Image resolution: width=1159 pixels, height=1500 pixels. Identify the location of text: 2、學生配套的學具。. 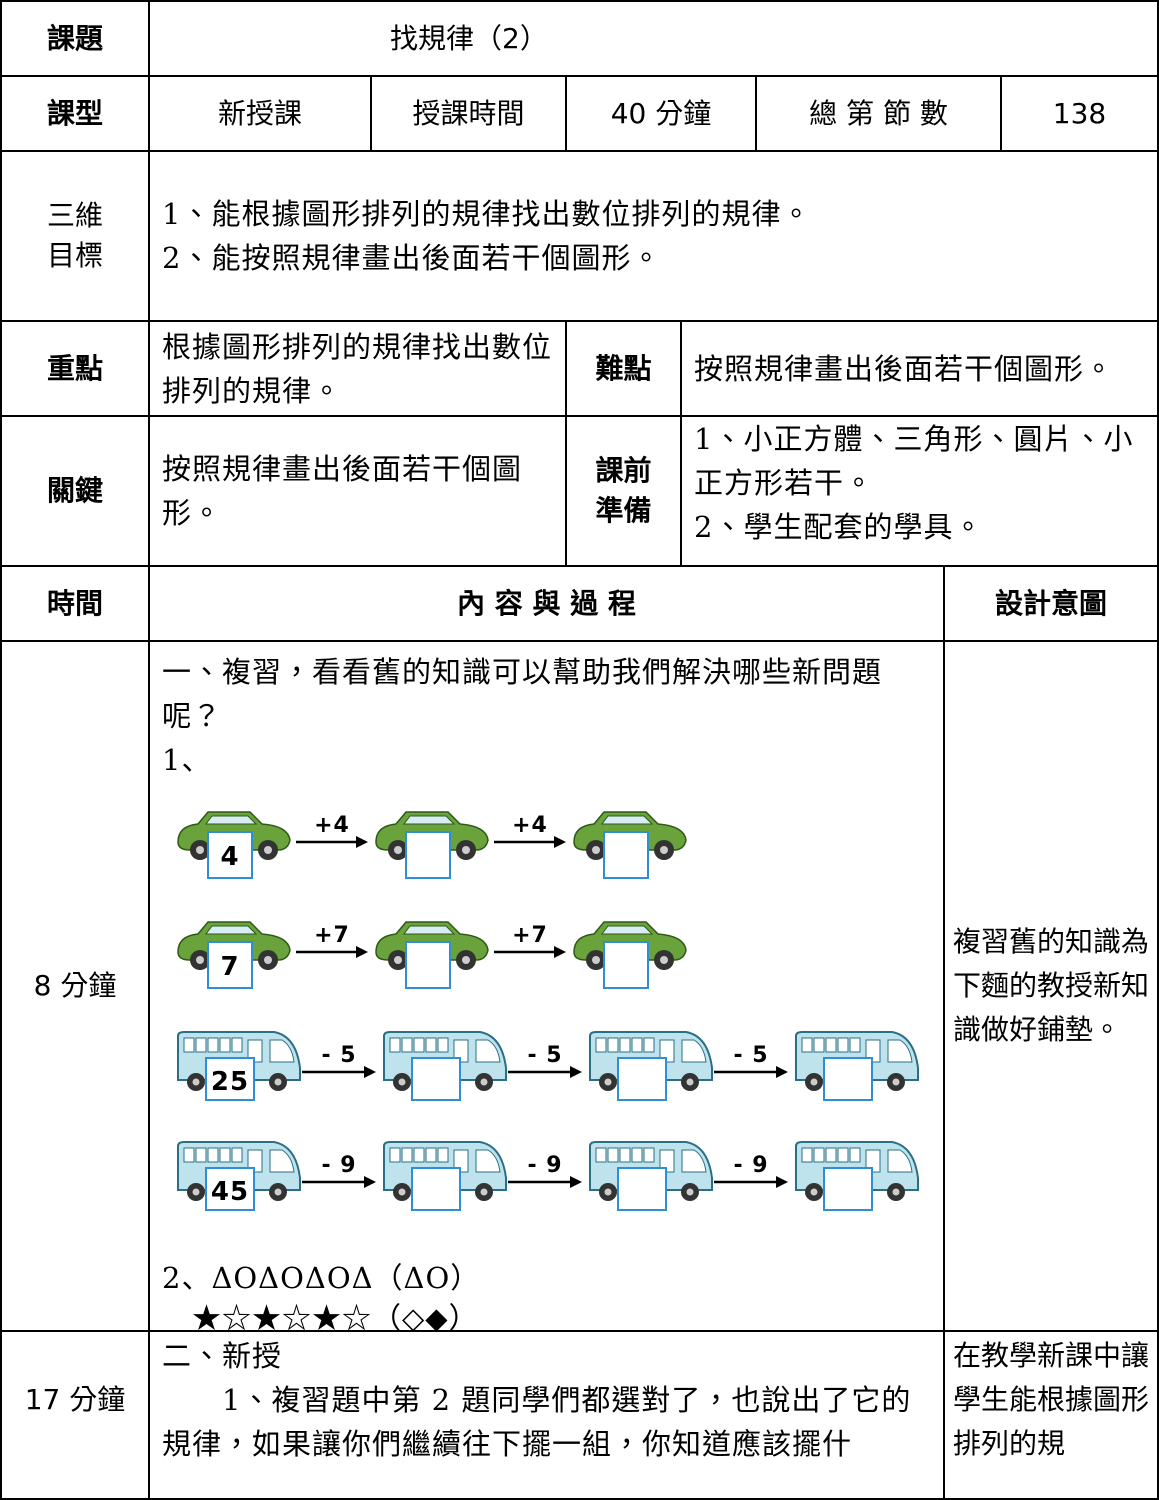
(839, 527).